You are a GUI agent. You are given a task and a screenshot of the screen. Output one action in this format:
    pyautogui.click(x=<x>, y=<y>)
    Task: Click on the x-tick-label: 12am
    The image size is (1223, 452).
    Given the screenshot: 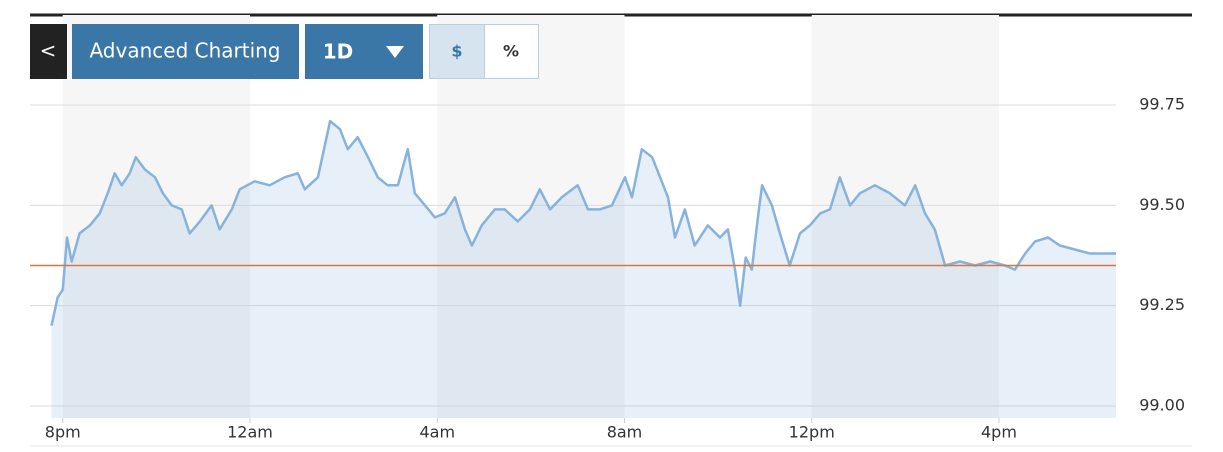 What is the action you would take?
    pyautogui.click(x=250, y=432)
    